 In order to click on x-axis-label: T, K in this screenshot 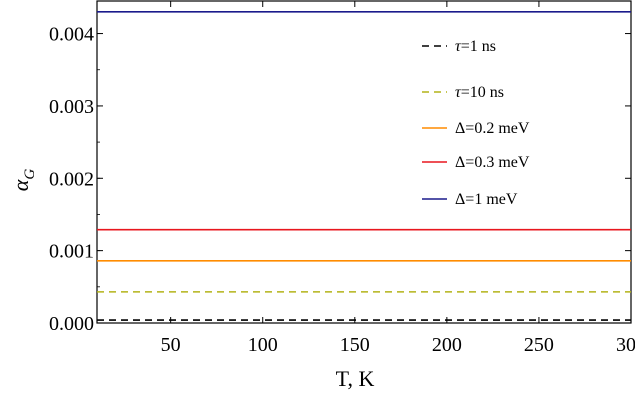, I will do `click(355, 378)`.